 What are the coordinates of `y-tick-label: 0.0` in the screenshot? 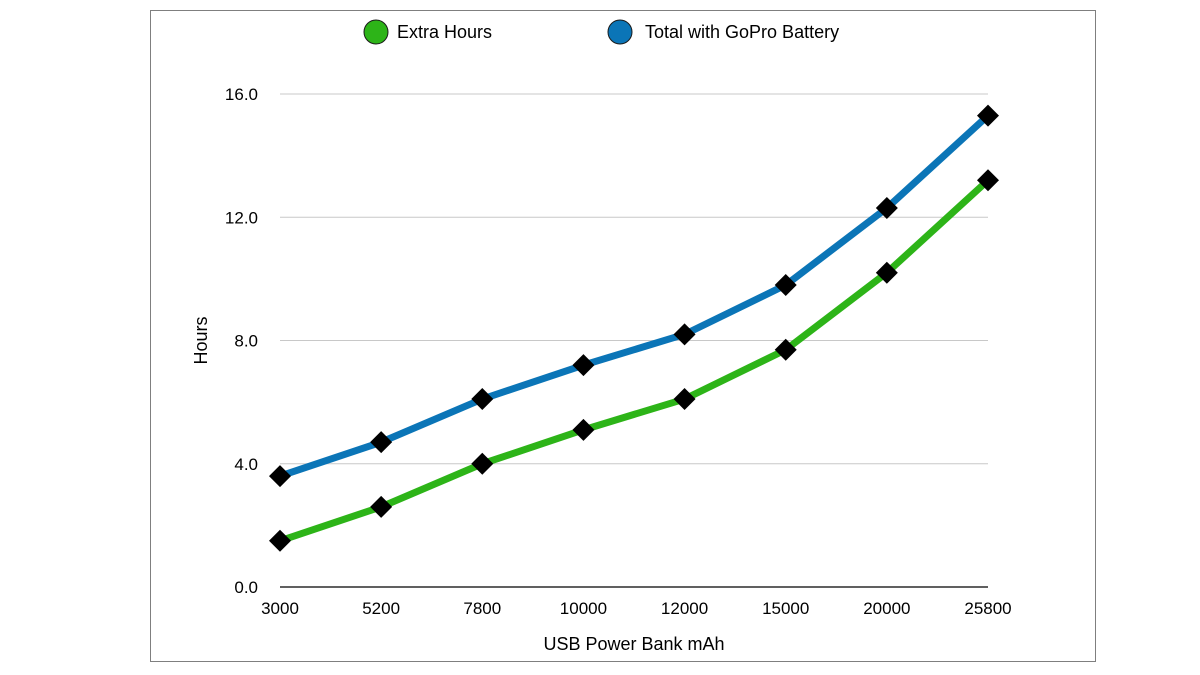 It's located at (246, 587).